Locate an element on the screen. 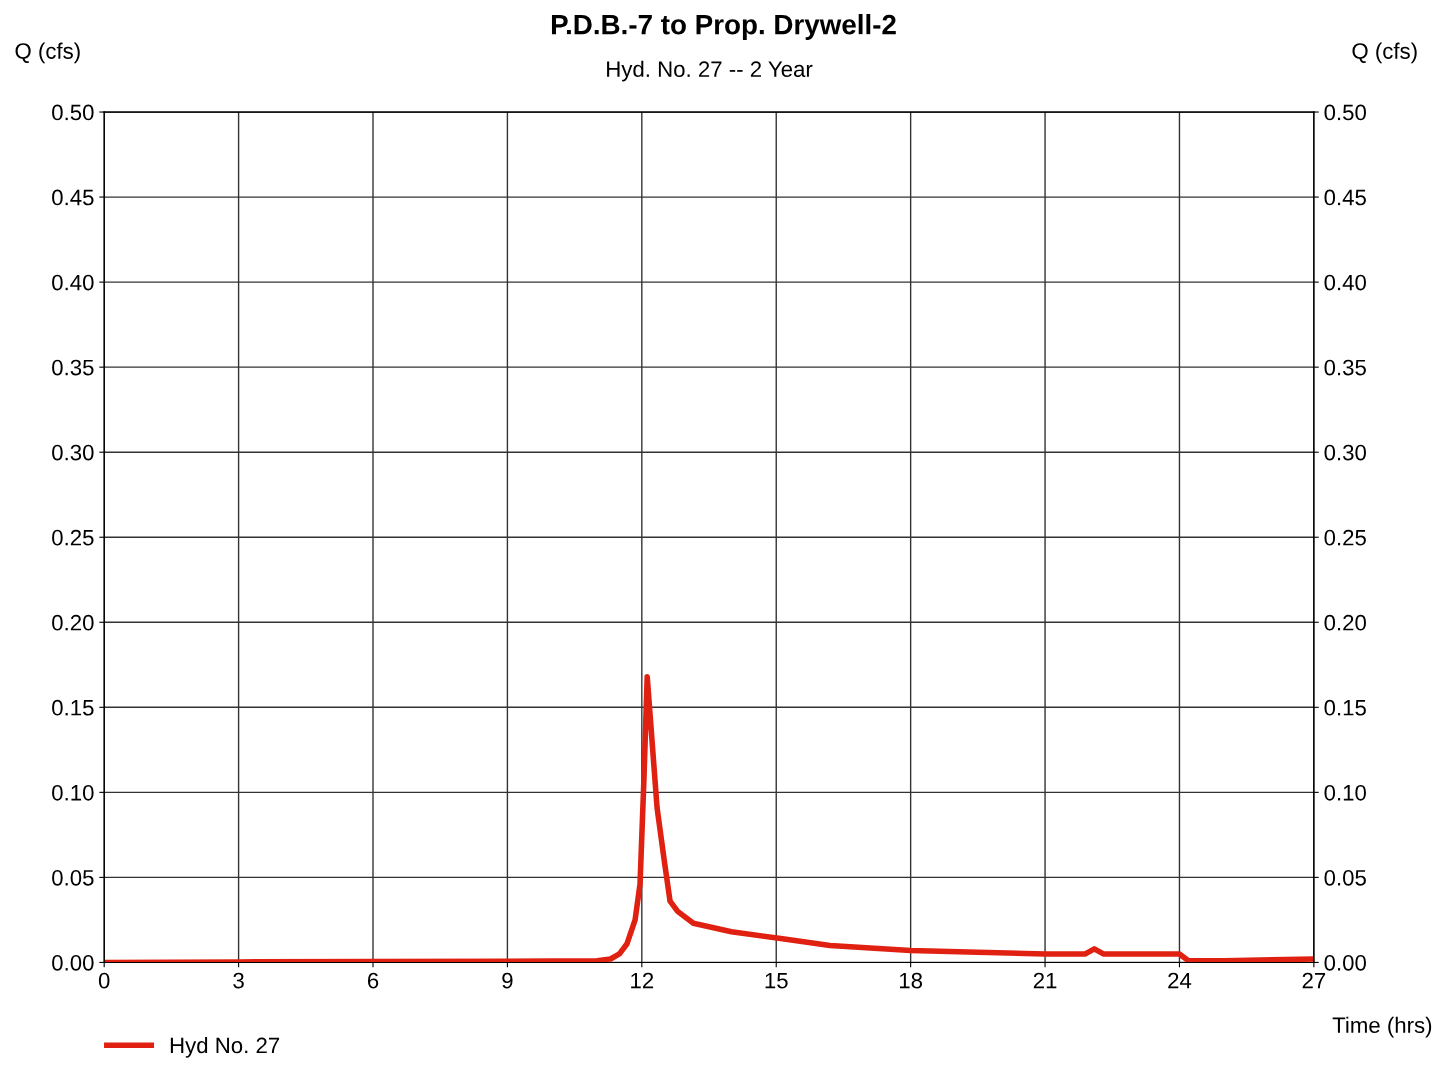  x-tick-label: 3 is located at coordinates (238, 980).